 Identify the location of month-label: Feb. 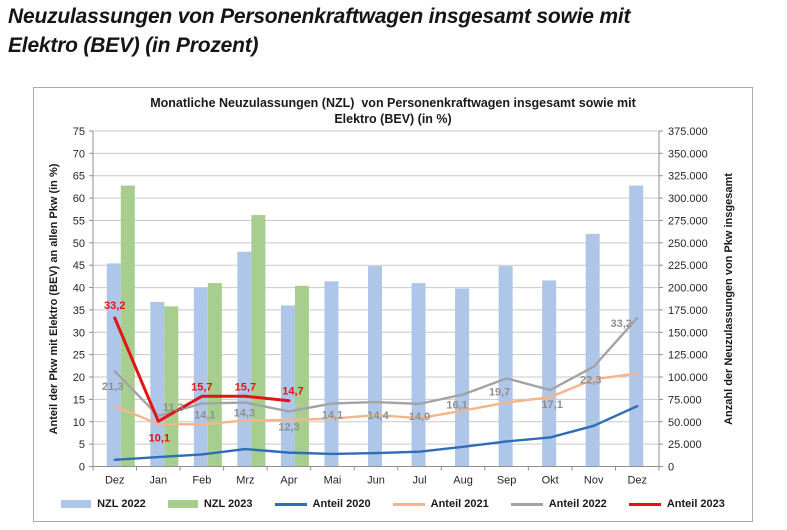
(201, 481).